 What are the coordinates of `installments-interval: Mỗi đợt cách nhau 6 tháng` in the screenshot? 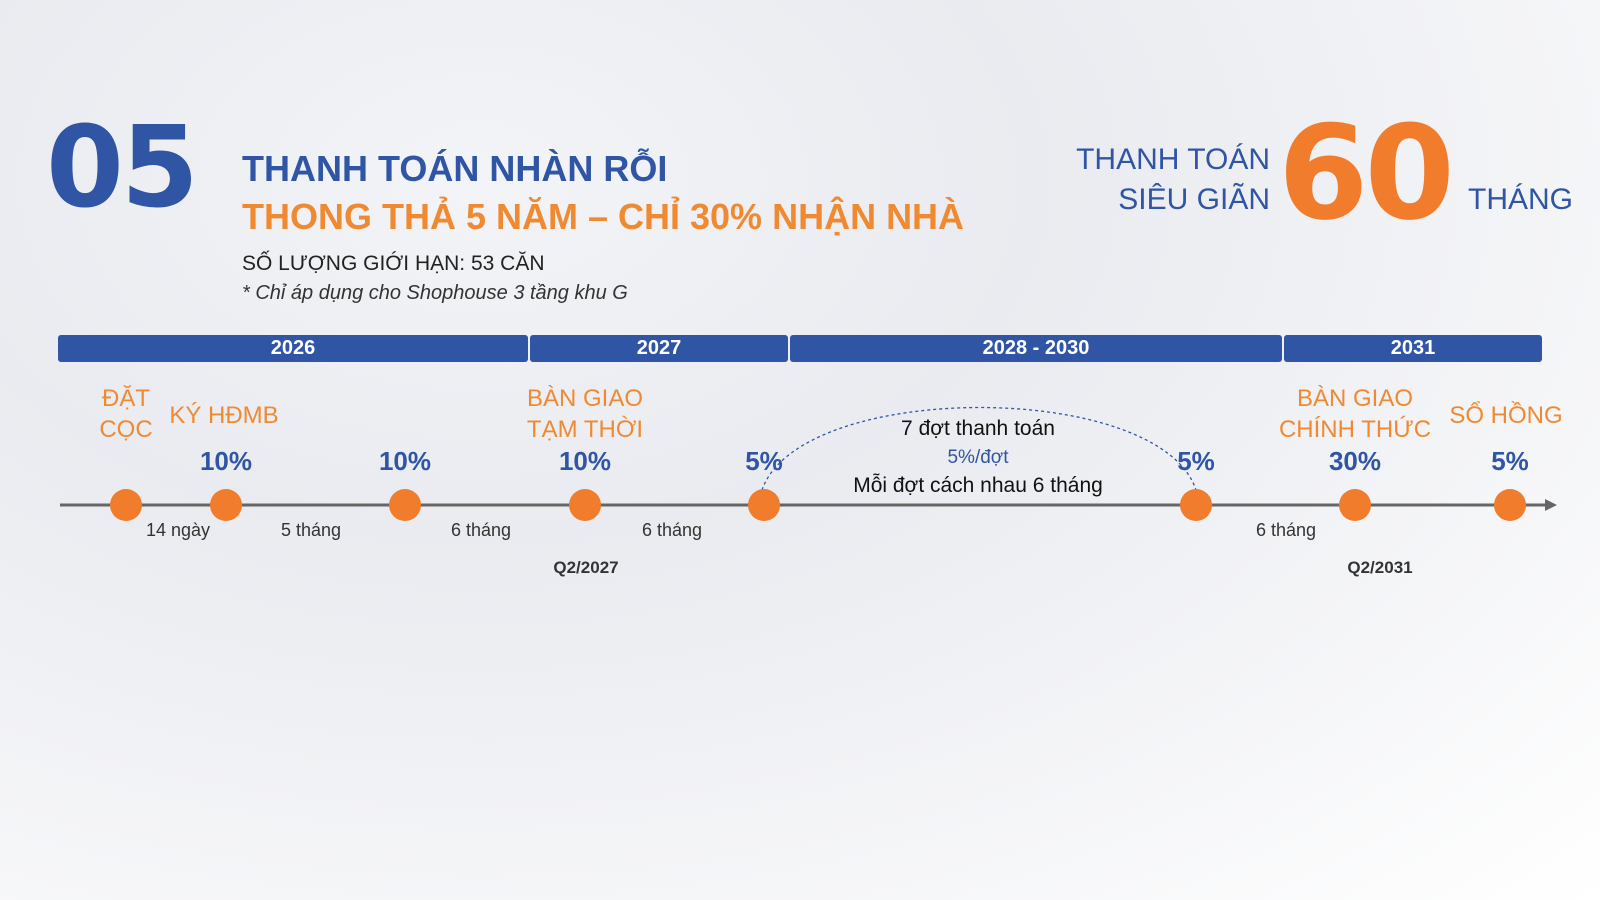 It's located at (978, 485).